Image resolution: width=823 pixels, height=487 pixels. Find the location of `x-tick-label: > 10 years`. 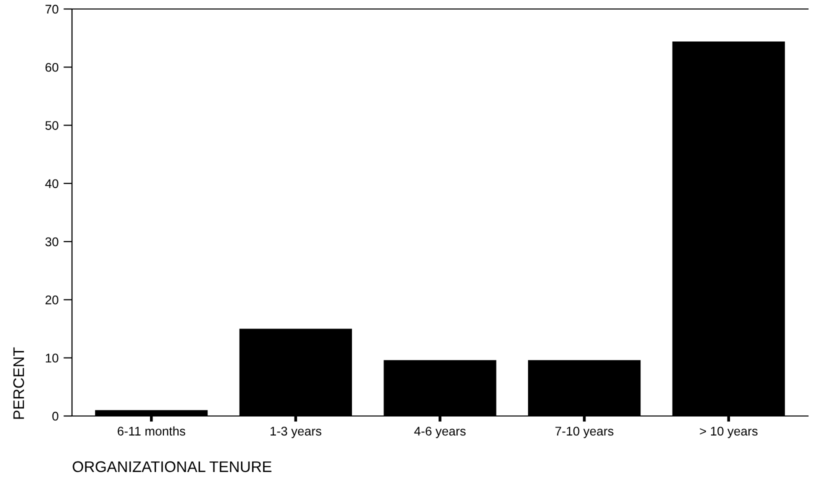

x-tick-label: > 10 years is located at coordinates (729, 432).